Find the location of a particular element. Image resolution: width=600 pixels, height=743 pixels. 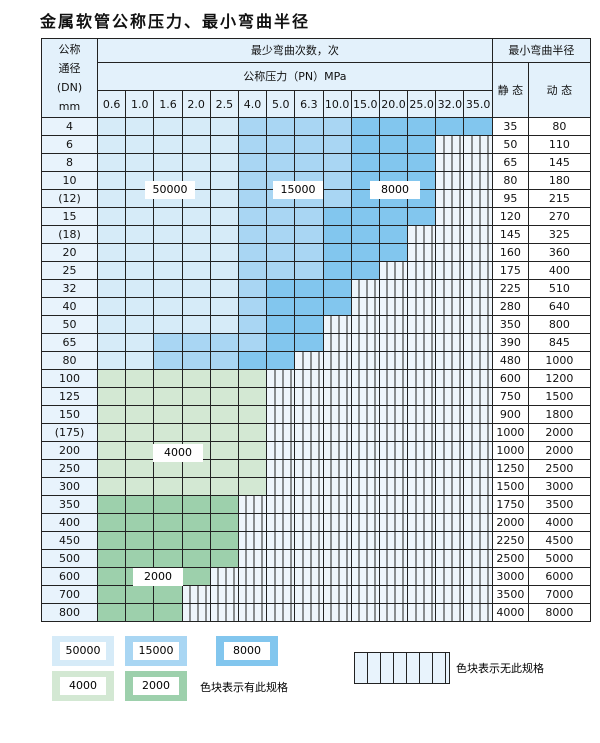

pressure-col-header: 5.0 is located at coordinates (281, 104).